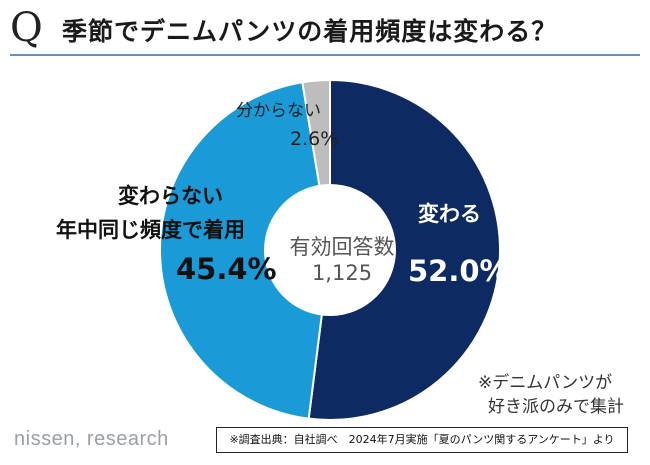 Image resolution: width=650 pixels, height=465 pixels. What do you see at coordinates (314, 139) in the screenshot?
I see `slice-value-dont-know: 2.6%` at bounding box center [314, 139].